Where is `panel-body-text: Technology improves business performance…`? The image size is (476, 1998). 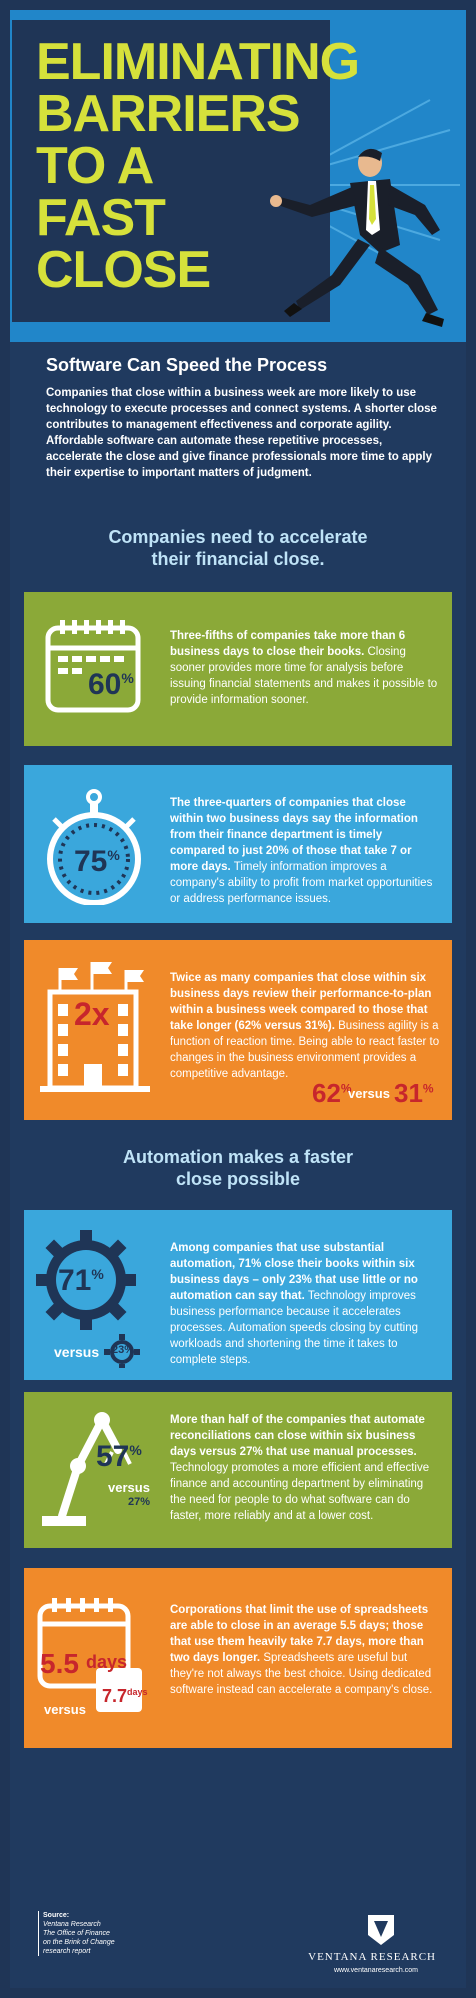 panel-body-text: Technology improves business performance… is located at coordinates (294, 1328).